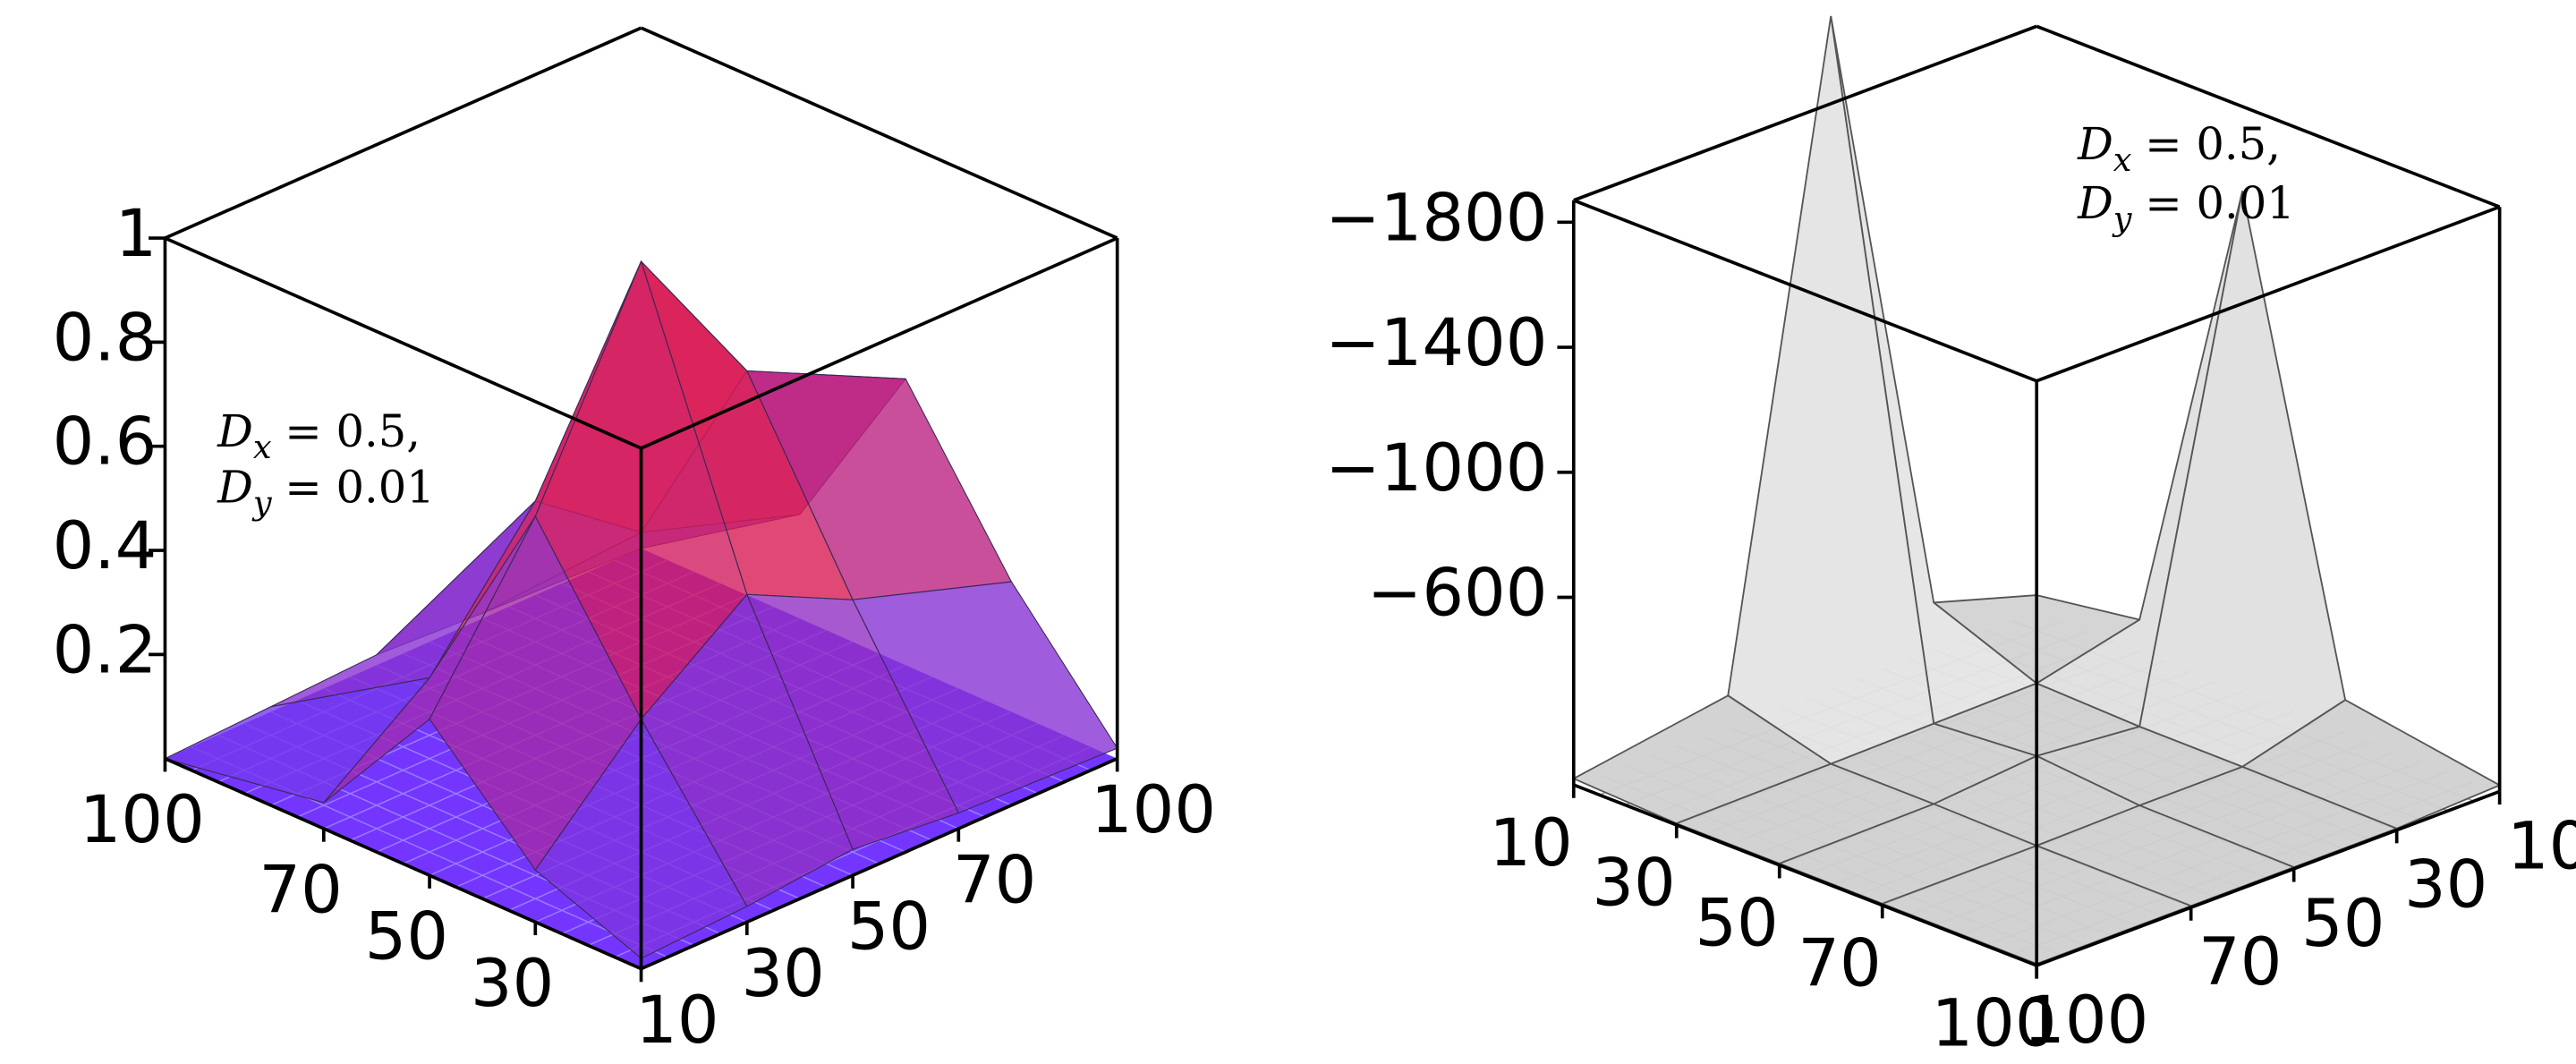 Image resolution: width=2576 pixels, height=1064 pixels. I want to click on z-tick-label: −600, so click(1457, 593).